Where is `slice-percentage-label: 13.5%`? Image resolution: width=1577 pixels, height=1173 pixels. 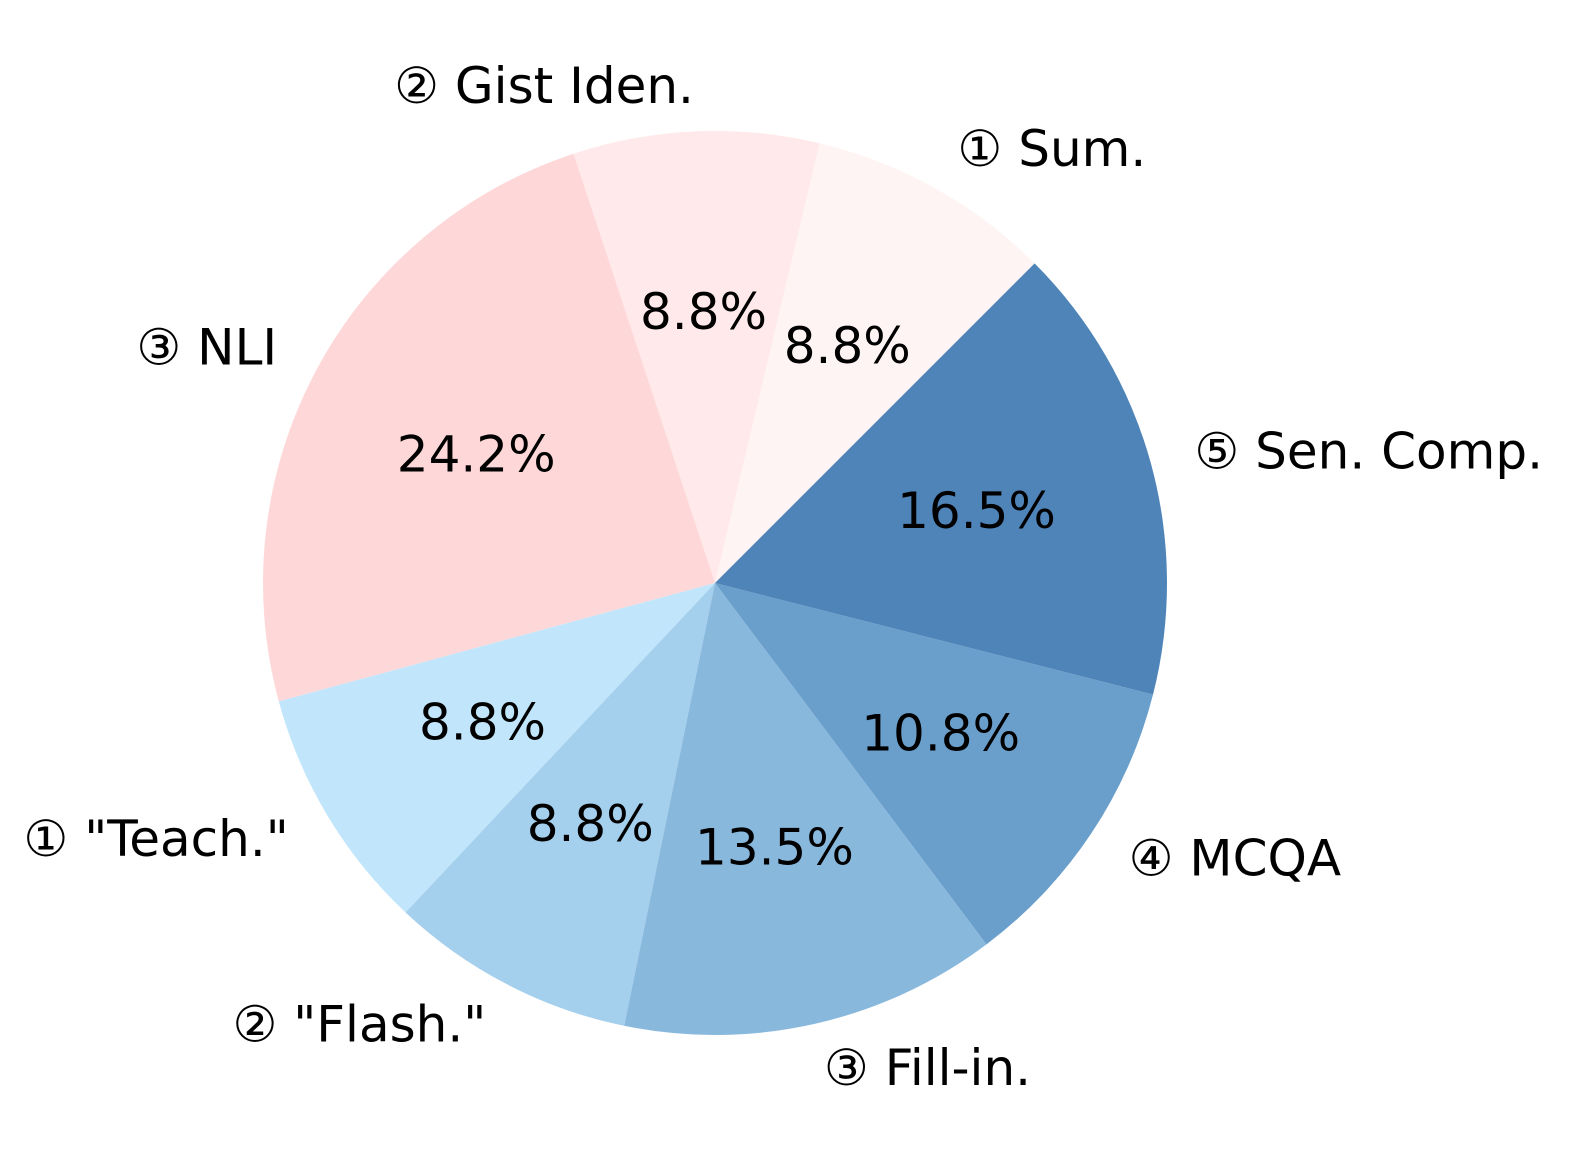 slice-percentage-label: 13.5% is located at coordinates (774, 848).